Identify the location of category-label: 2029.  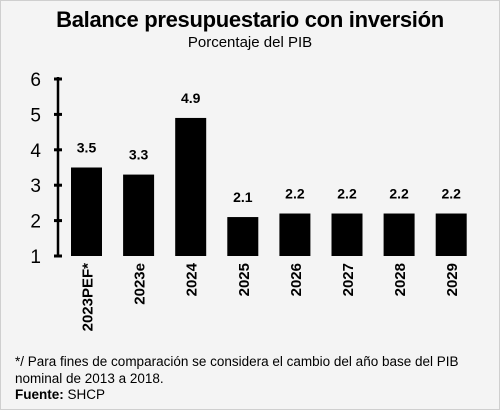
(452, 279).